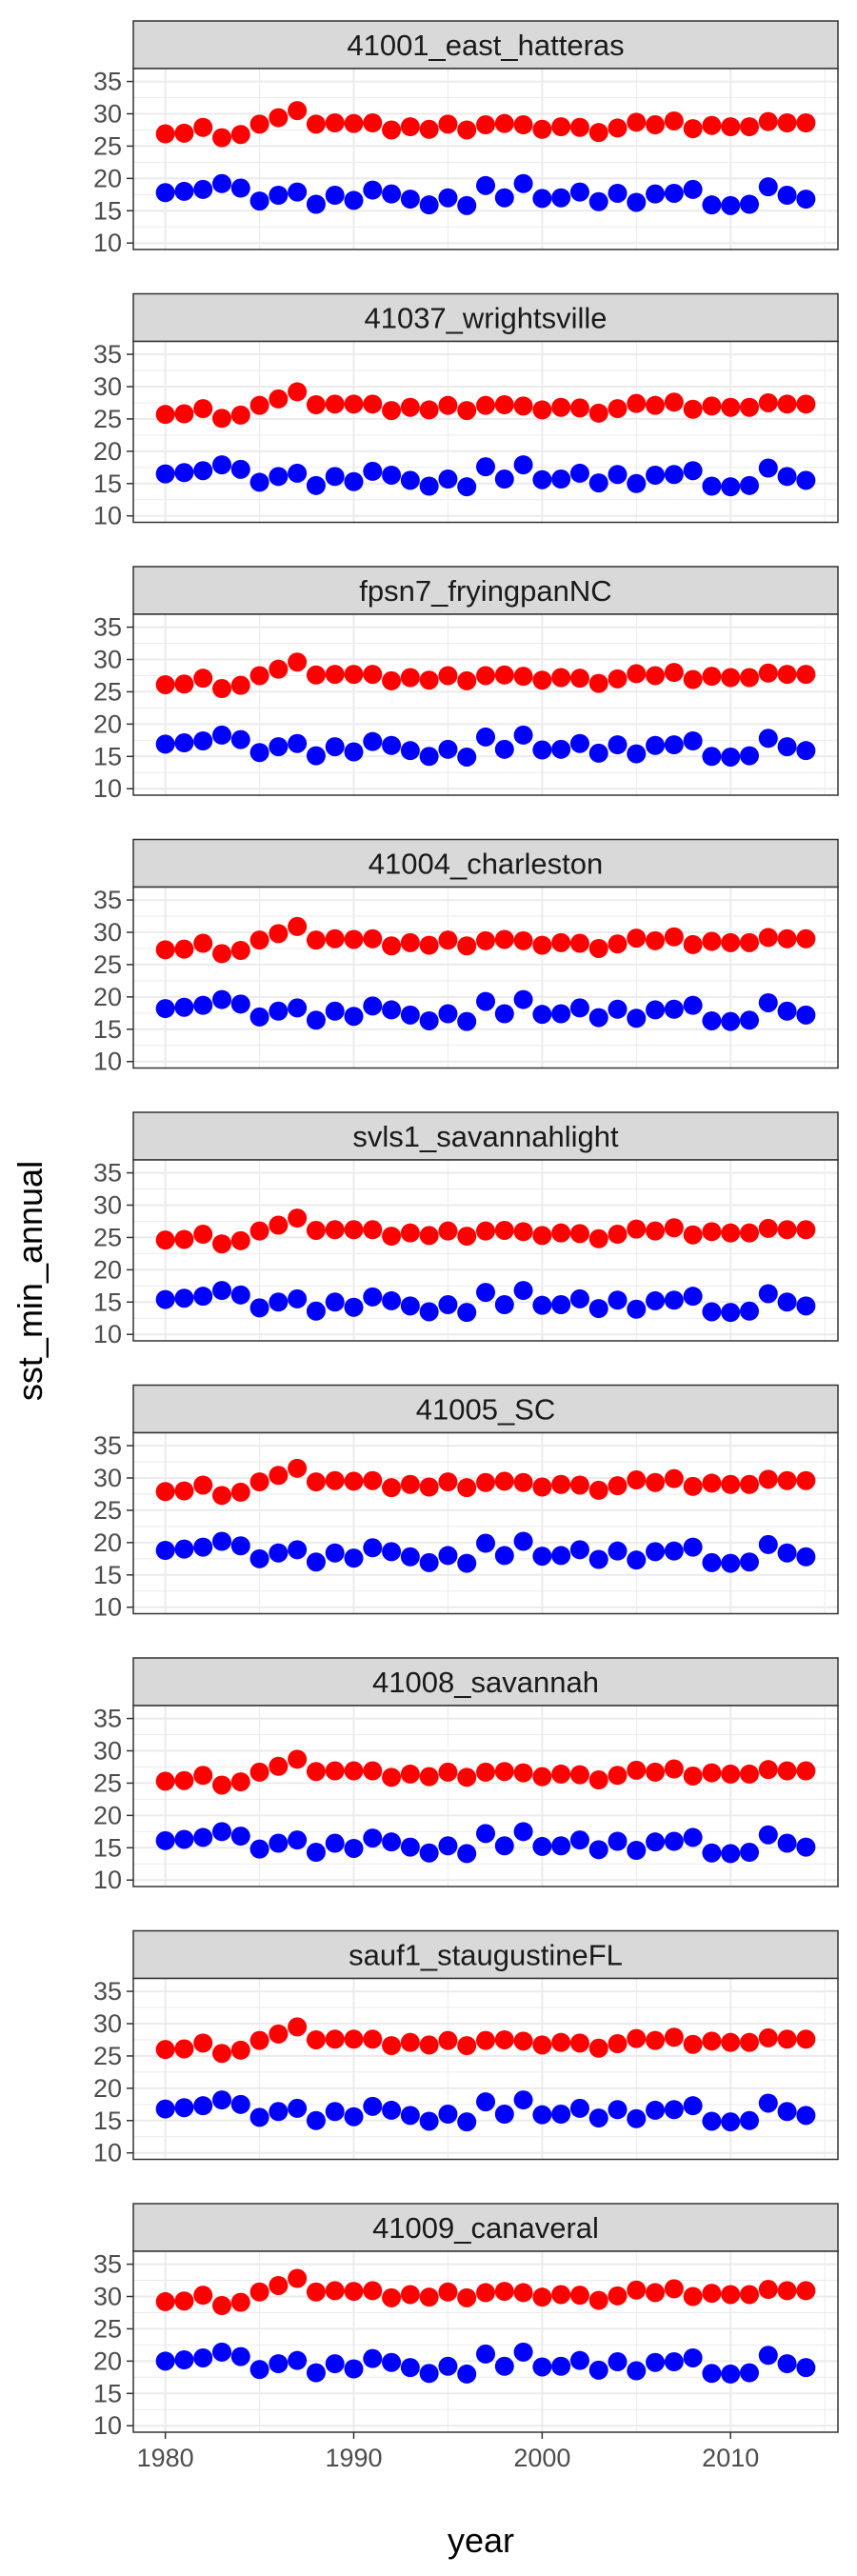 The height and width of the screenshot is (2576, 857). What do you see at coordinates (107, 1992) in the screenshot?
I see `y-tick-label: 35` at bounding box center [107, 1992].